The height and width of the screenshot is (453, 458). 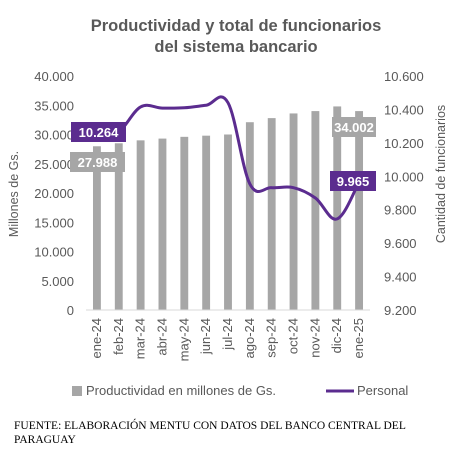 What do you see at coordinates (161, 337) in the screenshot?
I see `x-tick-label: abr-24` at bounding box center [161, 337].